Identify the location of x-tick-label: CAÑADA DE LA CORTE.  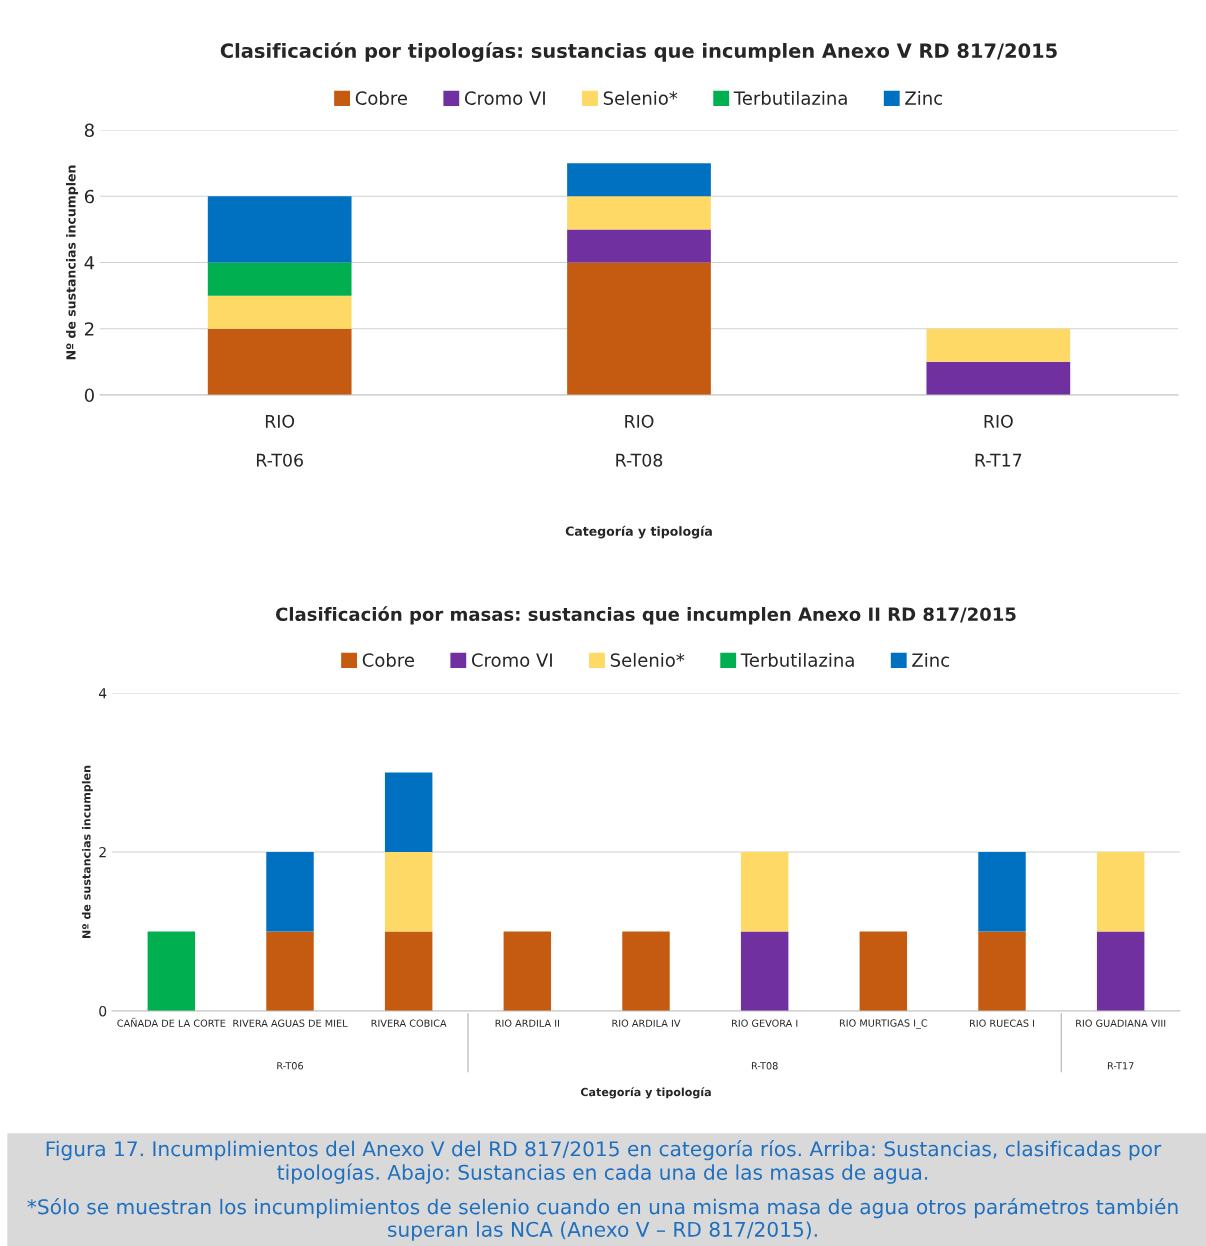
(171, 1022).